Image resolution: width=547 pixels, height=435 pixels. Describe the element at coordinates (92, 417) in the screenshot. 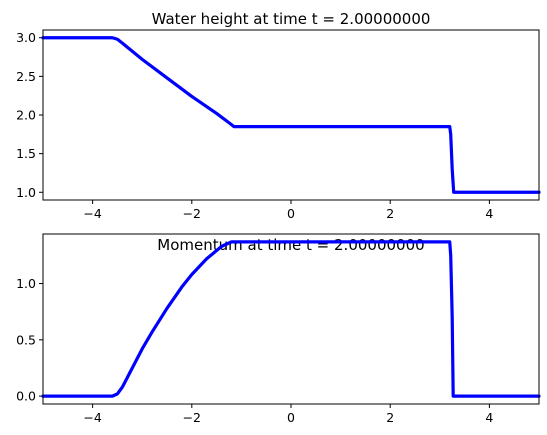

I see `bottom-x-tick-label: −4` at that location.